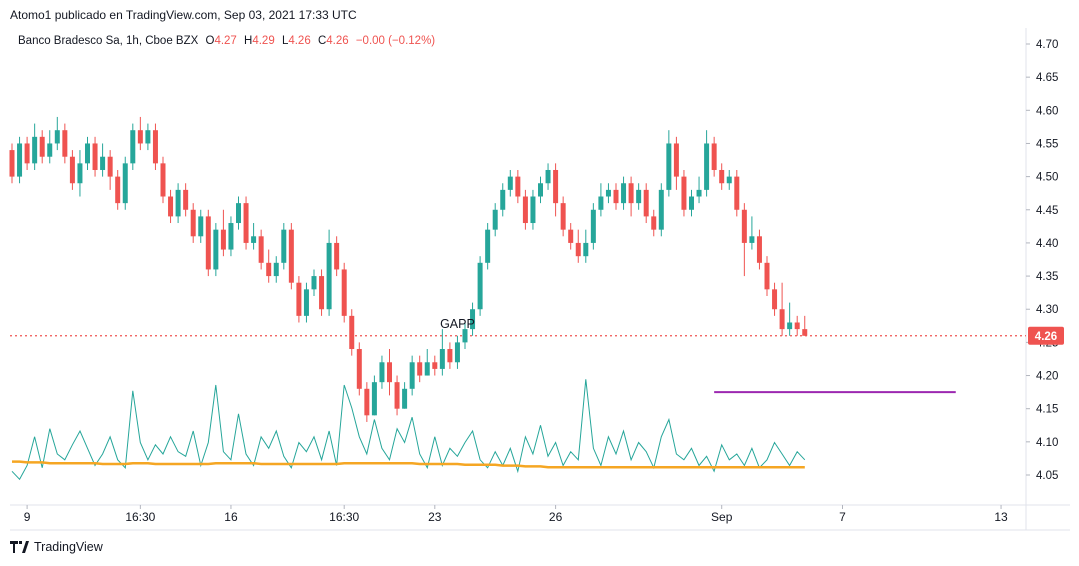 The height and width of the screenshot is (566, 1079). I want to click on footer-brand: TradingView, so click(56, 547).